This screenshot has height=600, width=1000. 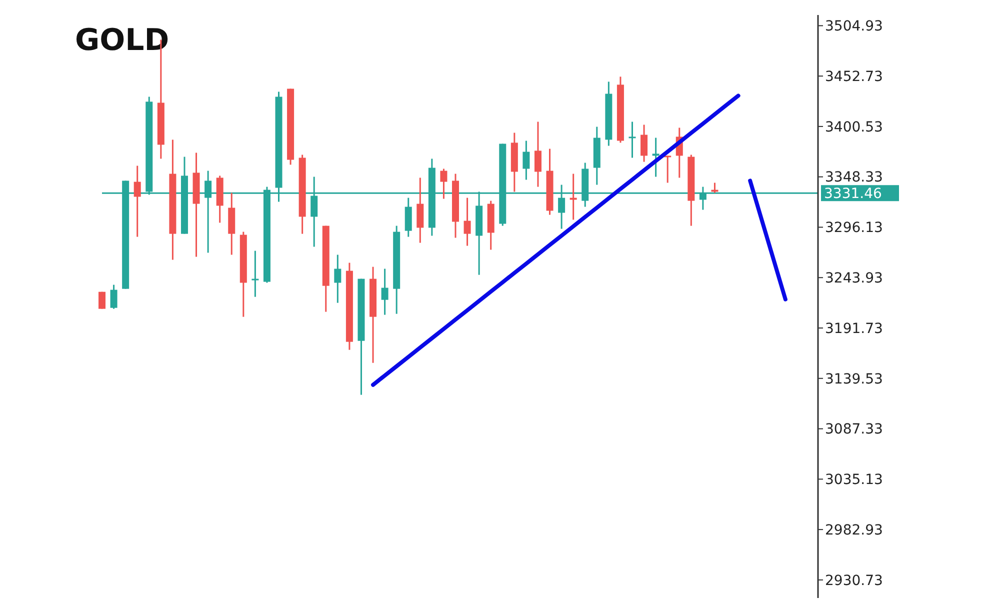 I want to click on y-tick-label: 3087.33, so click(x=854, y=430).